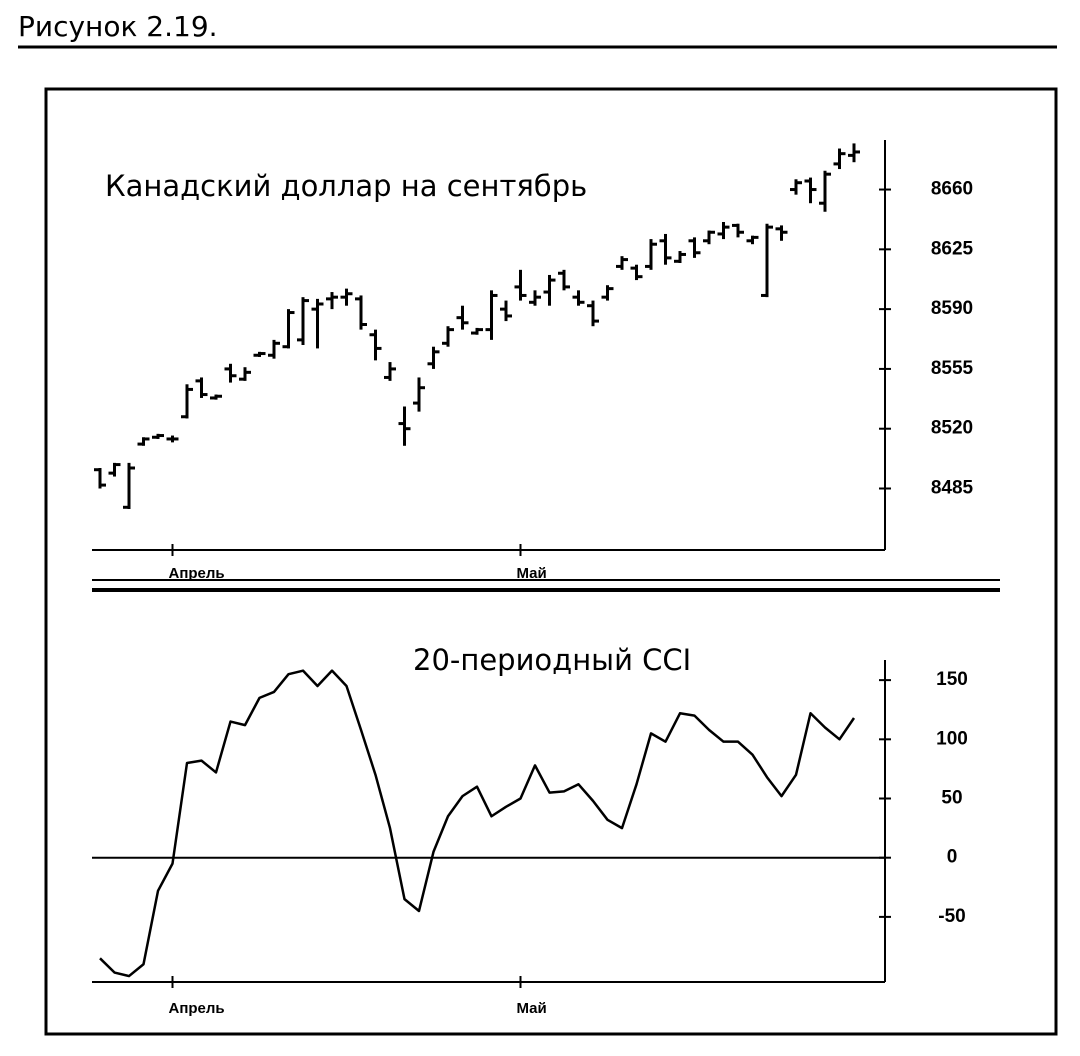 The image size is (1080, 1056). I want to click on caption: Рисунок 2.19., so click(118, 26).